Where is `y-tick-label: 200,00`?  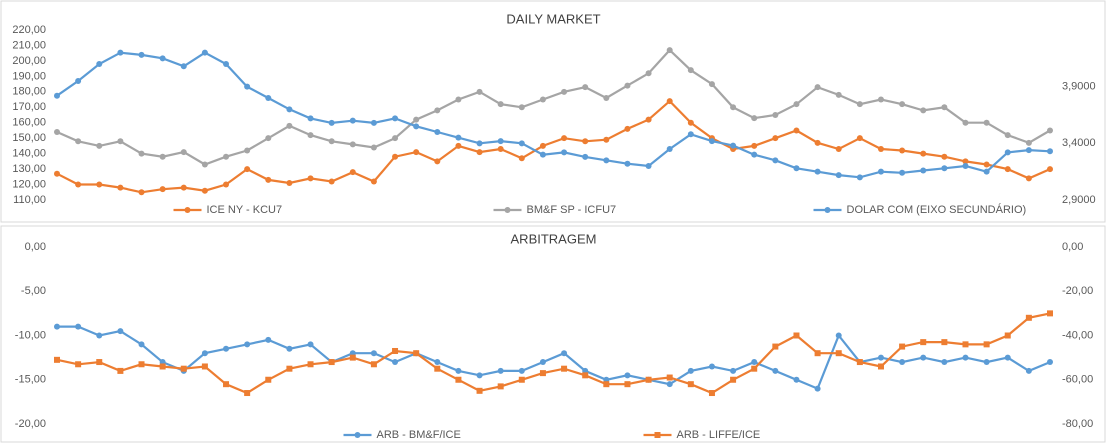
y-tick-label: 200,00 is located at coordinates (29, 61).